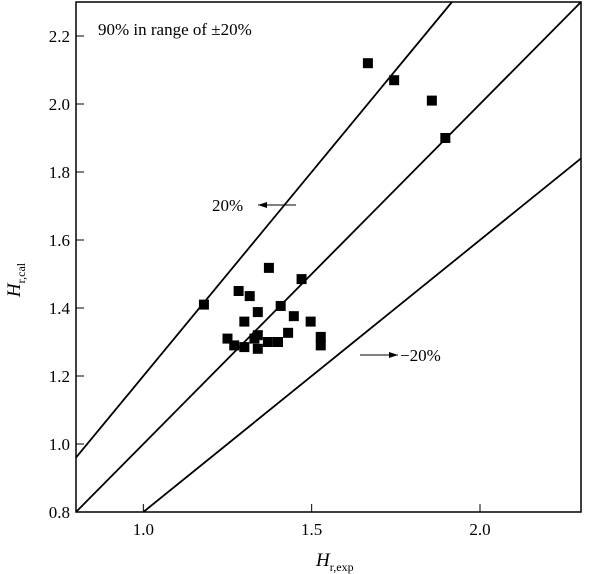 This screenshot has height=574, width=613. Describe the element at coordinates (479, 529) in the screenshot. I see `x-tick-label: 2.0` at that location.